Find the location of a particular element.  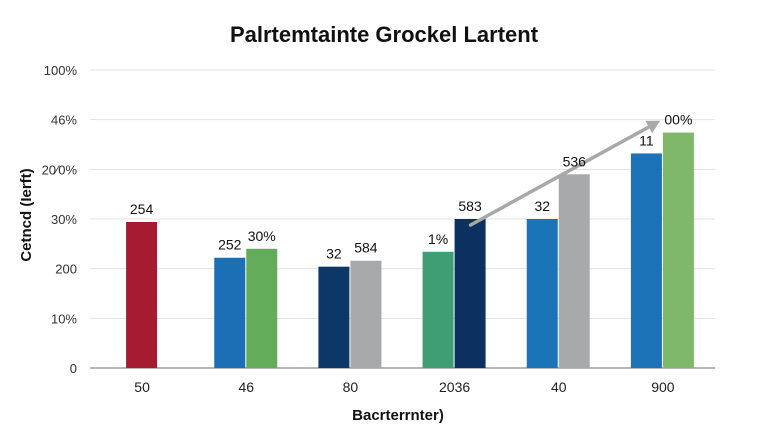

x-tick-label: 50 is located at coordinates (142, 387).